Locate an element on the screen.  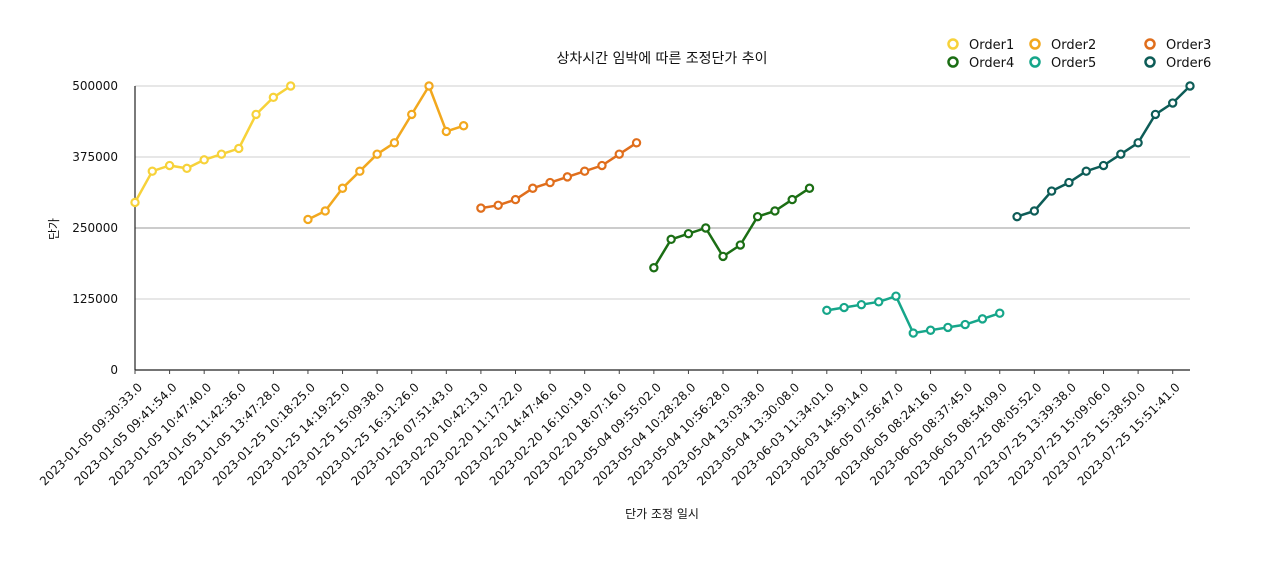
series-line-order5 is located at coordinates (913, 314).